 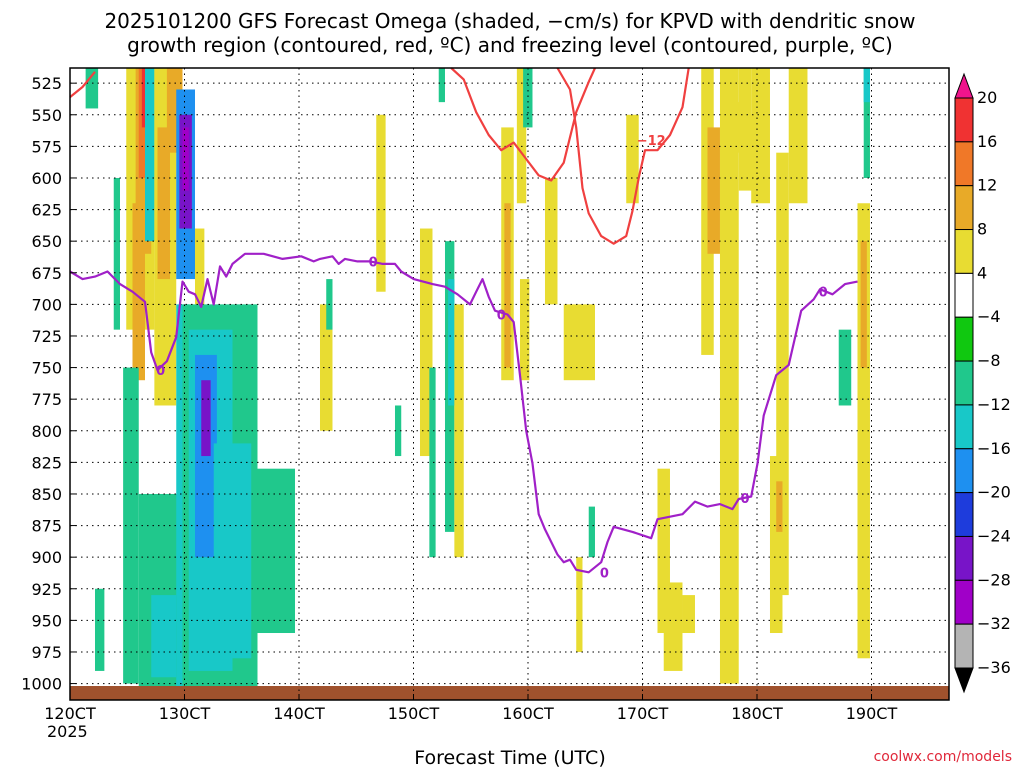 I want to click on terrain-fill, so click(x=509, y=693).